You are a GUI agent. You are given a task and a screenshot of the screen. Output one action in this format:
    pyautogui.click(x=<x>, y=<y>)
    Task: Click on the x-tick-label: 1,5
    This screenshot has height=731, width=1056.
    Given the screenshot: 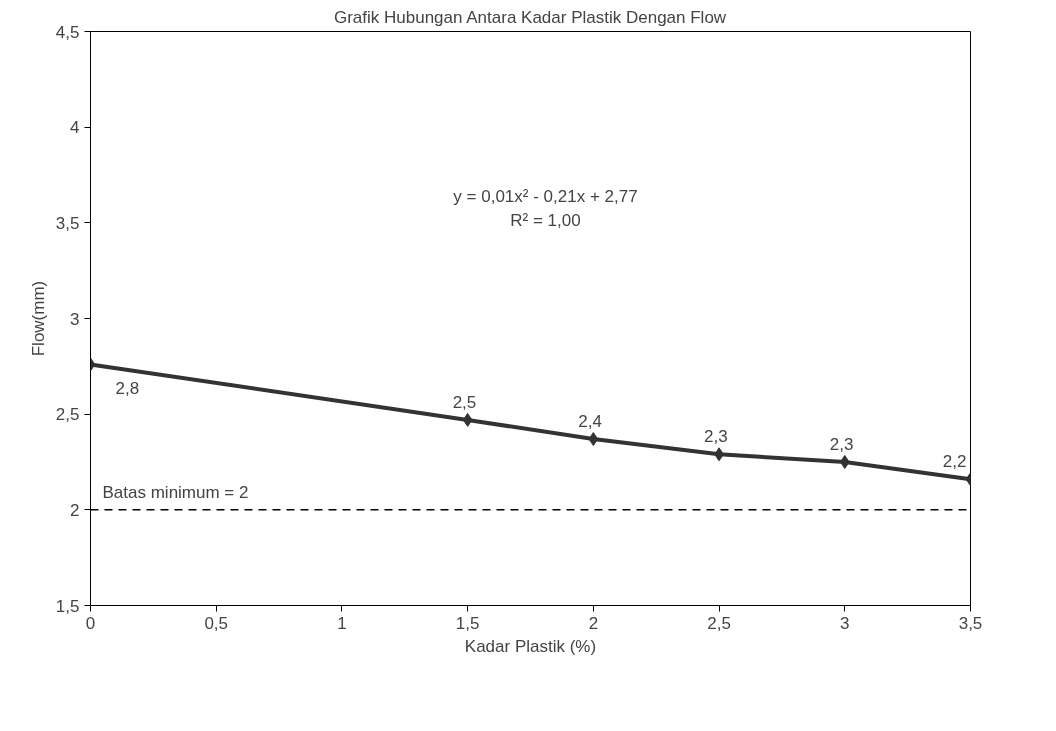 What is the action you would take?
    pyautogui.click(x=467, y=623)
    